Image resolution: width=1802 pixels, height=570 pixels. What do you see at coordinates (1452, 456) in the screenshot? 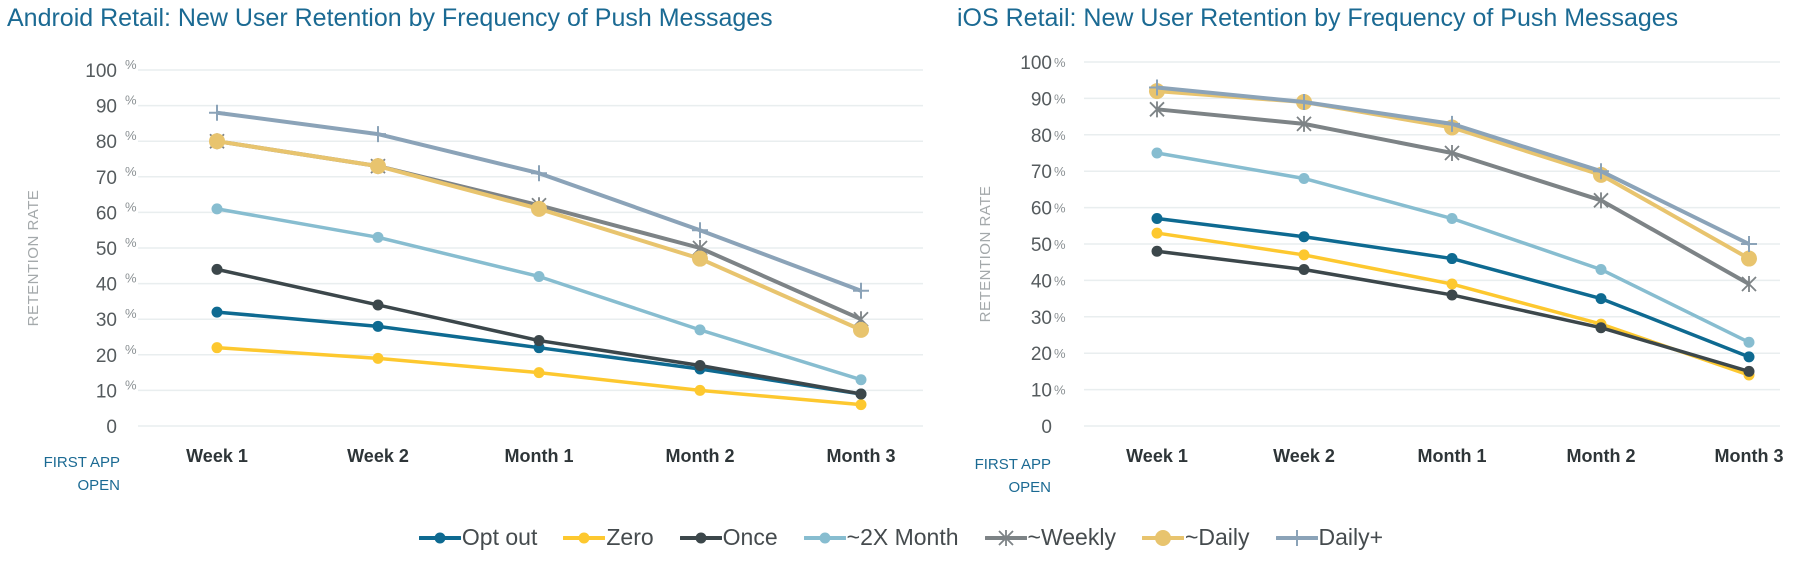
I see `x-tick-label: Month 1` at bounding box center [1452, 456].